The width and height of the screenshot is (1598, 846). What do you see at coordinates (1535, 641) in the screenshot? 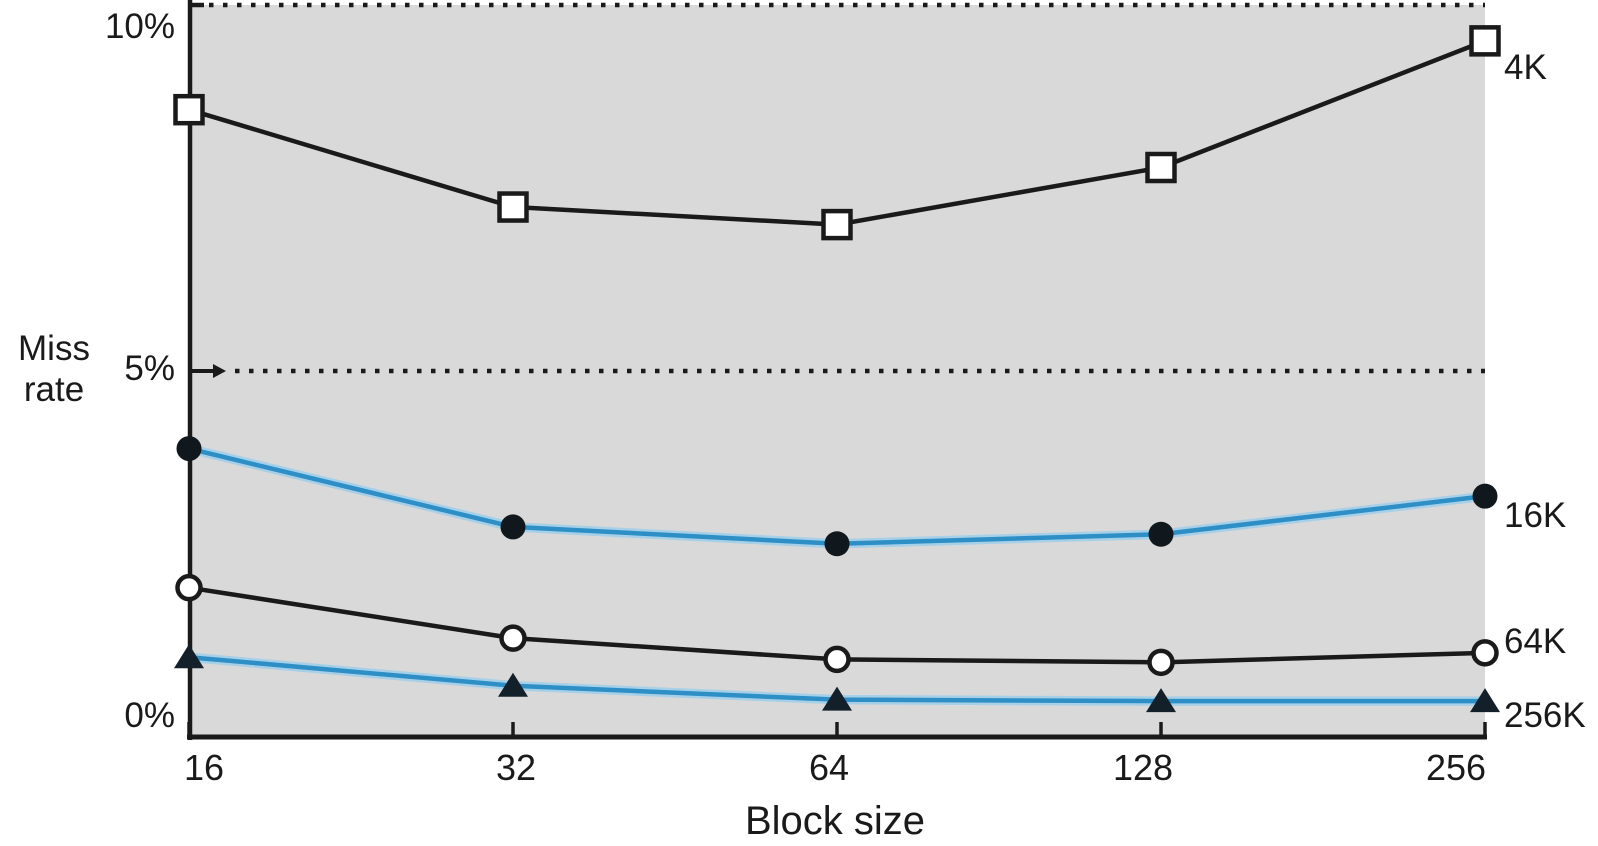
I see `series-label-64K: 64K` at bounding box center [1535, 641].